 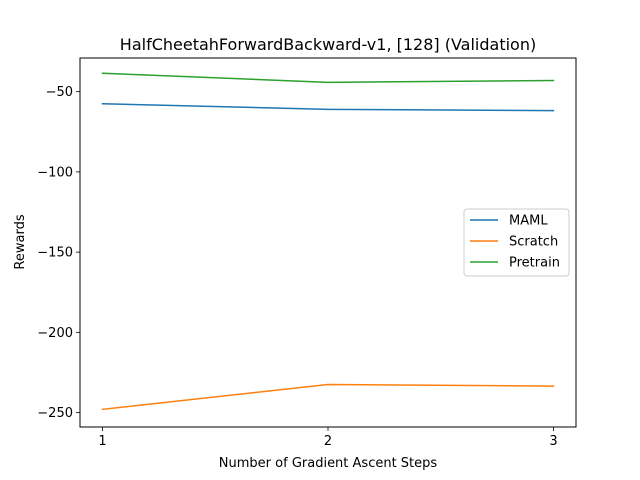 What do you see at coordinates (328, 78) in the screenshot?
I see `series-line-pretrain` at bounding box center [328, 78].